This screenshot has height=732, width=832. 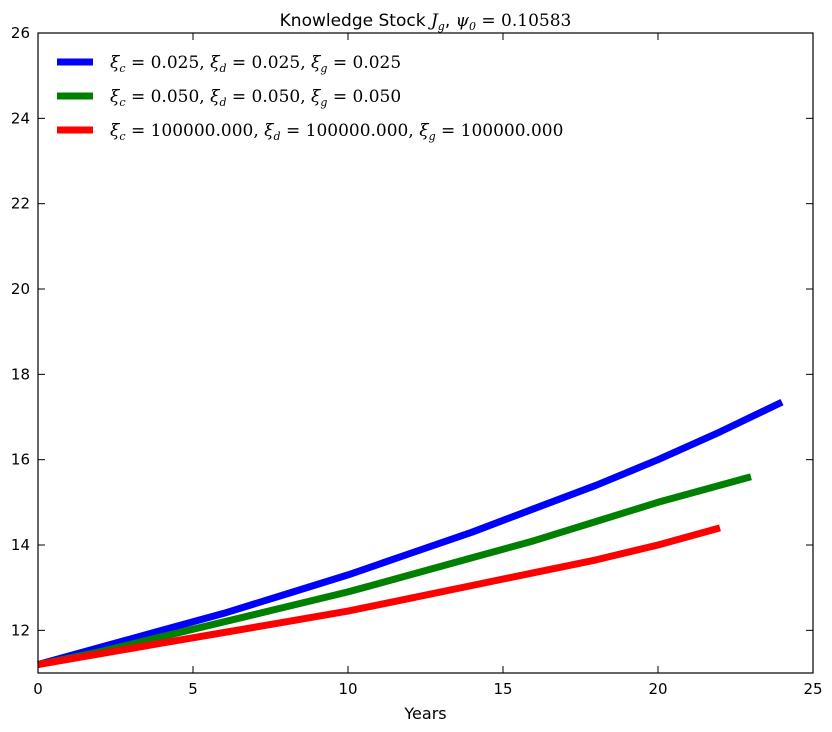 What do you see at coordinates (441, 26) in the screenshot?
I see `chart-title-variable-subscript: g` at bounding box center [441, 26].